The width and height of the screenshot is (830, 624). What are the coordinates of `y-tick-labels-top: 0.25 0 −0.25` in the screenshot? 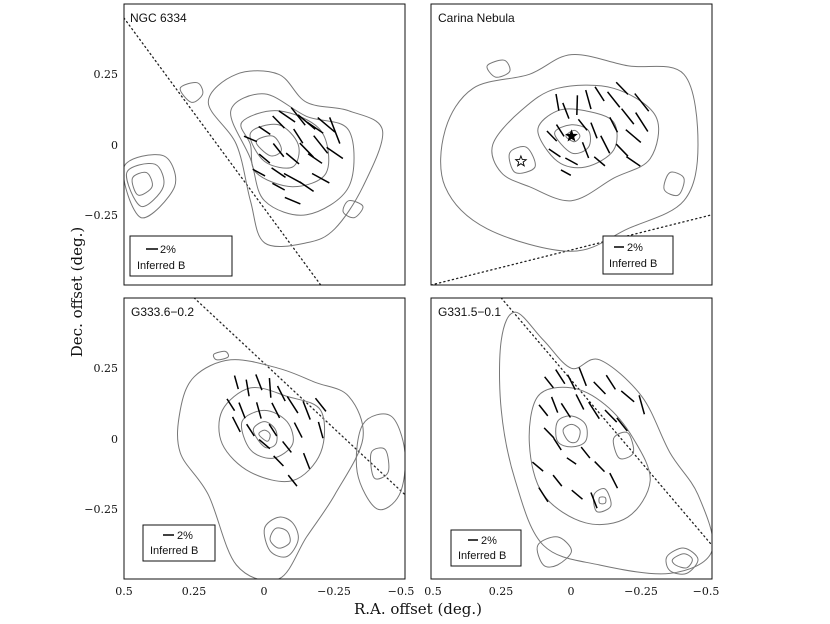 It's located at (101, 145).